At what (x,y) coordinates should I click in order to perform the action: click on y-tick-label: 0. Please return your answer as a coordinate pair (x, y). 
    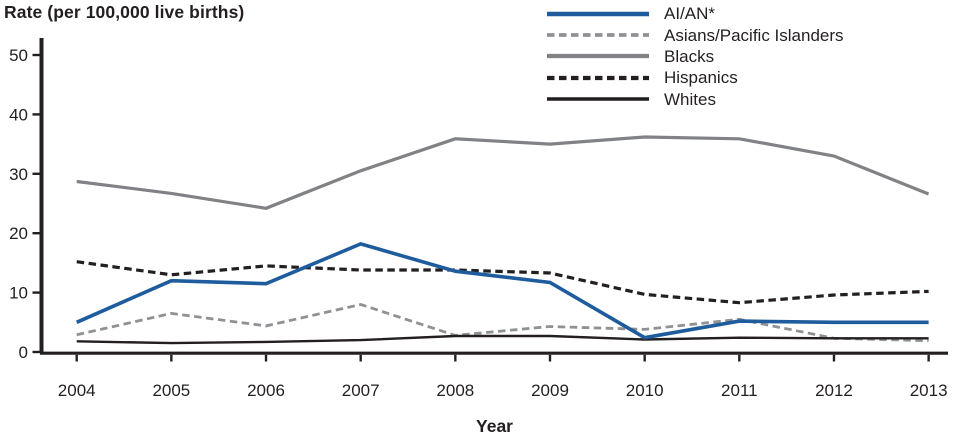
    Looking at the image, I should click on (23, 352).